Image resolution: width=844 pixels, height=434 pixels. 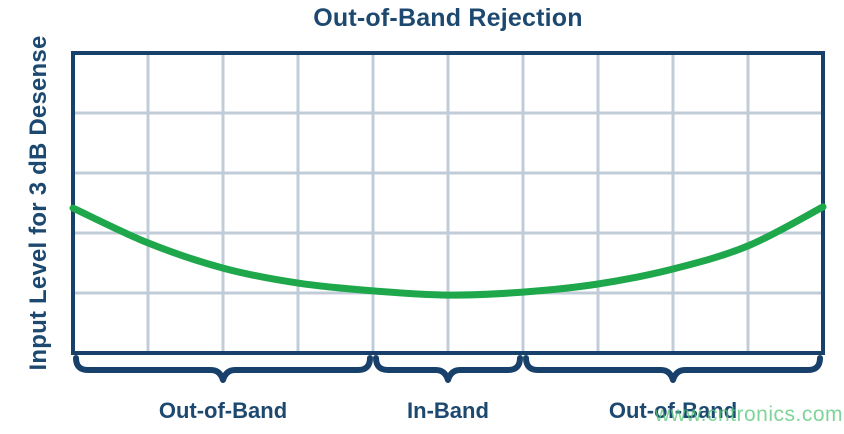 What do you see at coordinates (223, 410) in the screenshot?
I see `band-label-out-of-band-left: Out-of-Band` at bounding box center [223, 410].